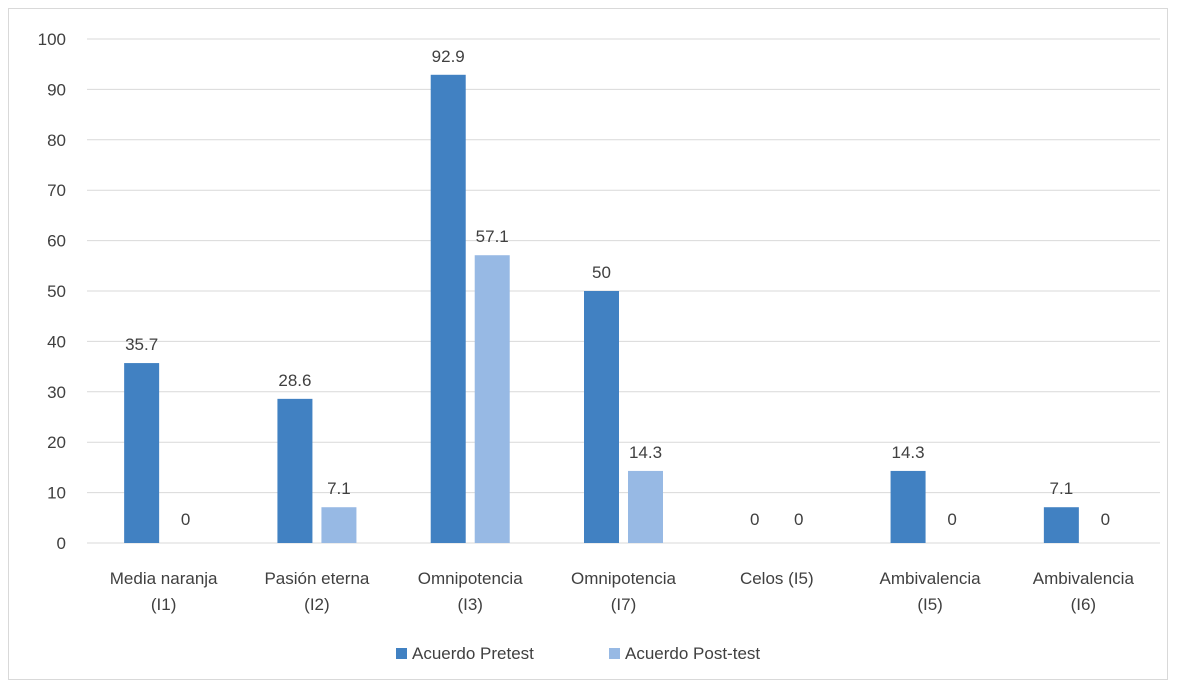 The image size is (1177, 690). Describe the element at coordinates (164, 604) in the screenshot. I see `x-category-label: (I1)` at that location.